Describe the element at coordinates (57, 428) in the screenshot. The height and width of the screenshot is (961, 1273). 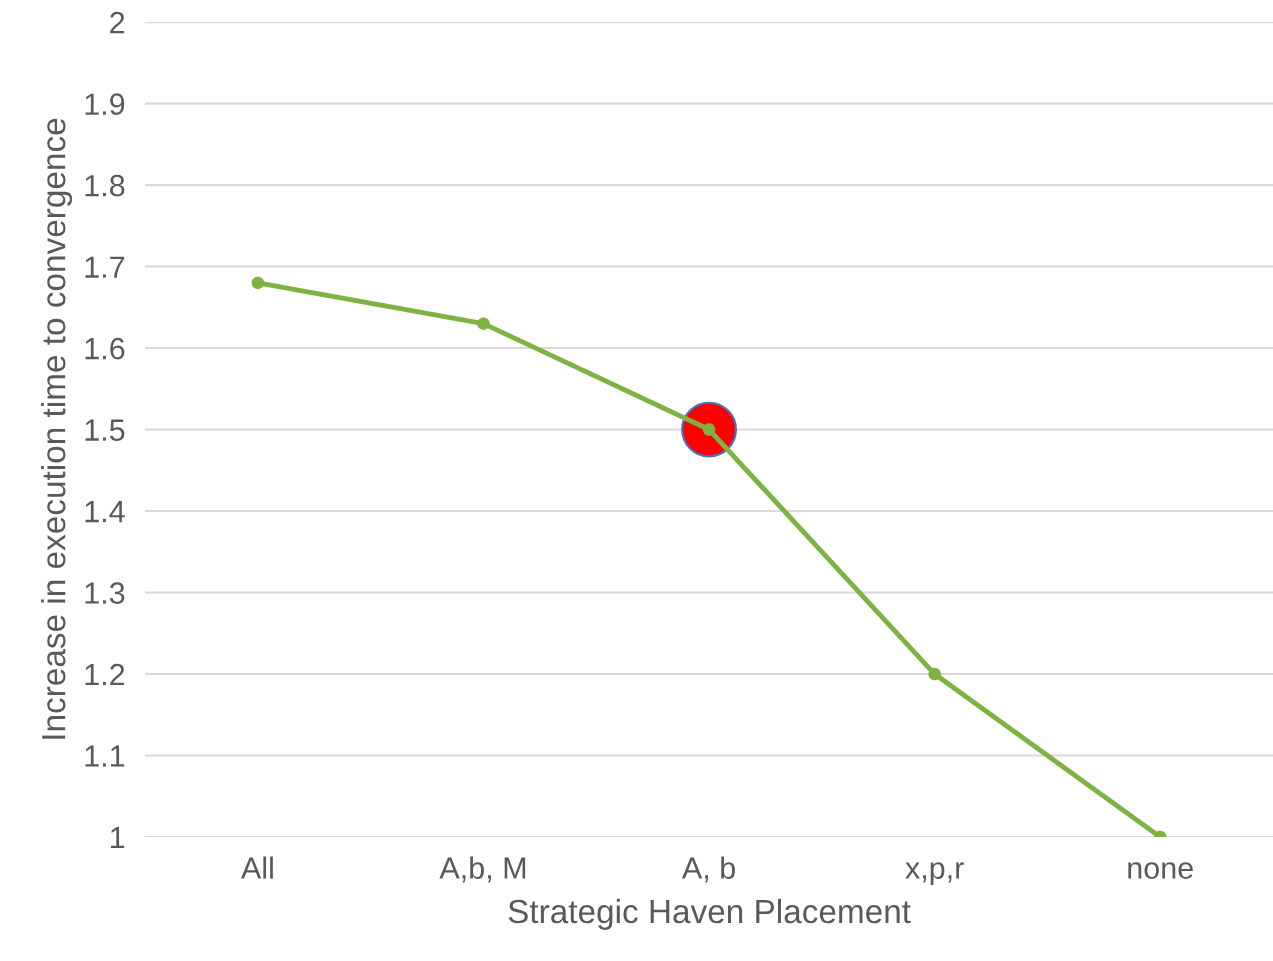
I see `y-axis-title: Increase in execution time to convergence` at that location.